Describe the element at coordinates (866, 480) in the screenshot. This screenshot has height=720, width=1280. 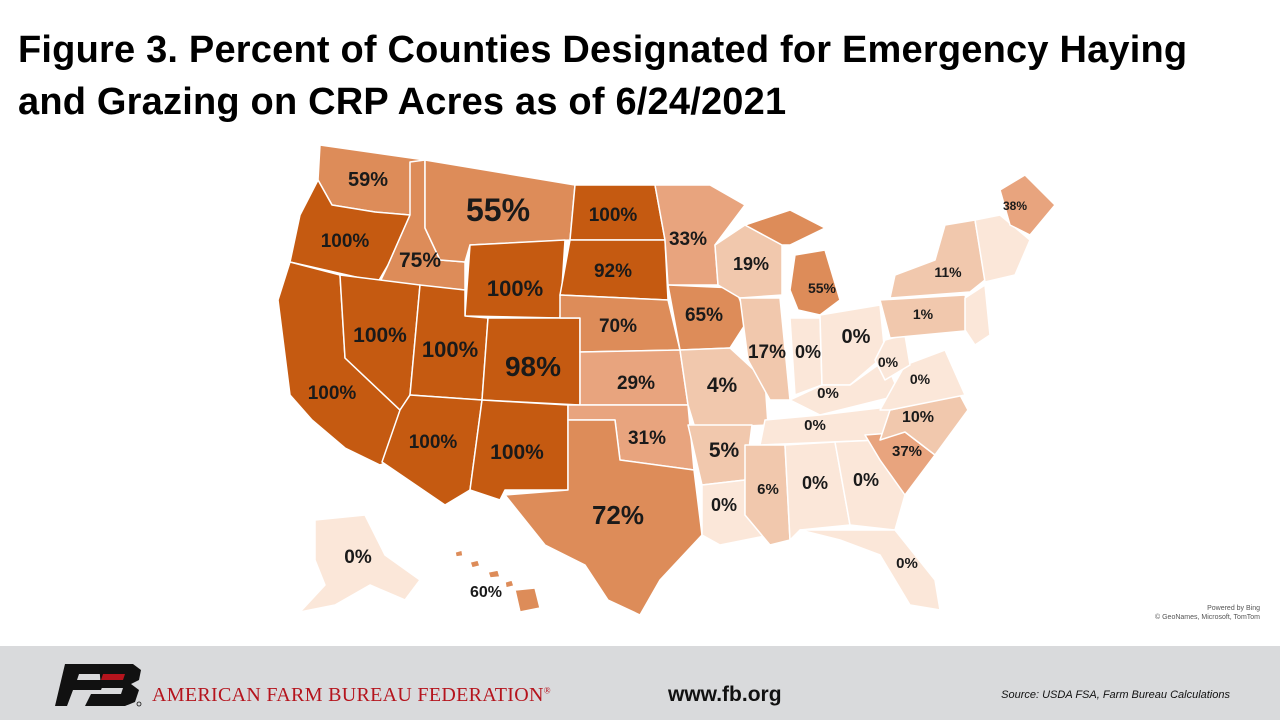
I see `label-GA: 0%` at that location.